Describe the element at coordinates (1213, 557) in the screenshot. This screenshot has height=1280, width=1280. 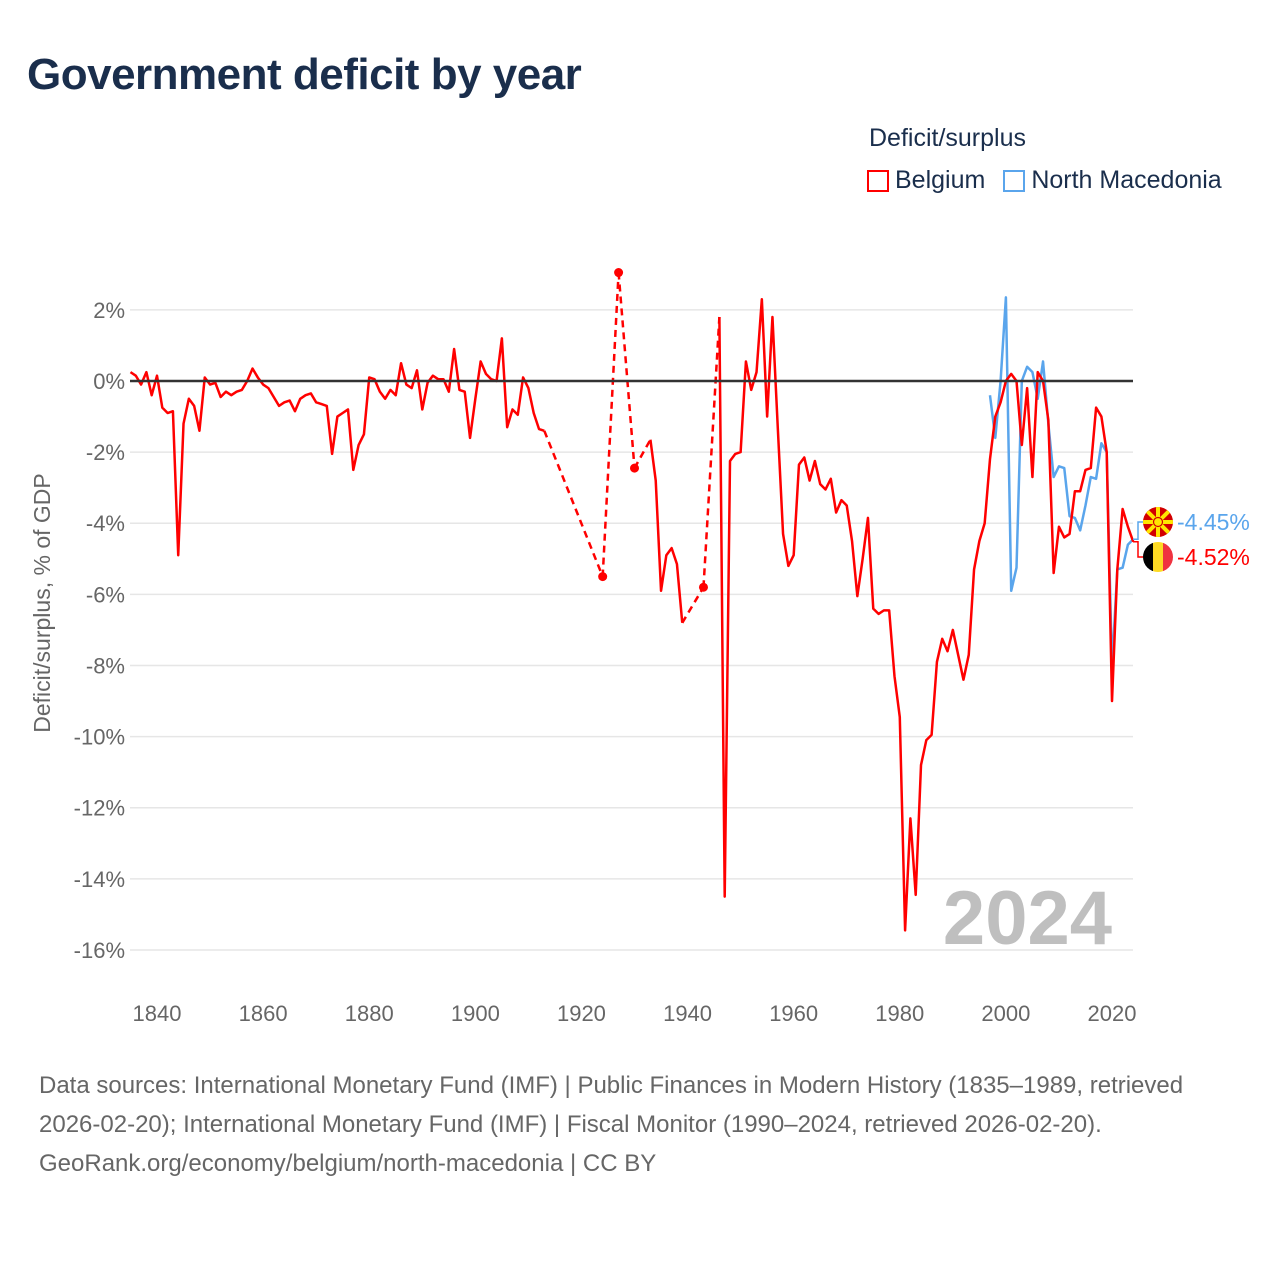
I see `end-value-label: -4.52%` at that location.